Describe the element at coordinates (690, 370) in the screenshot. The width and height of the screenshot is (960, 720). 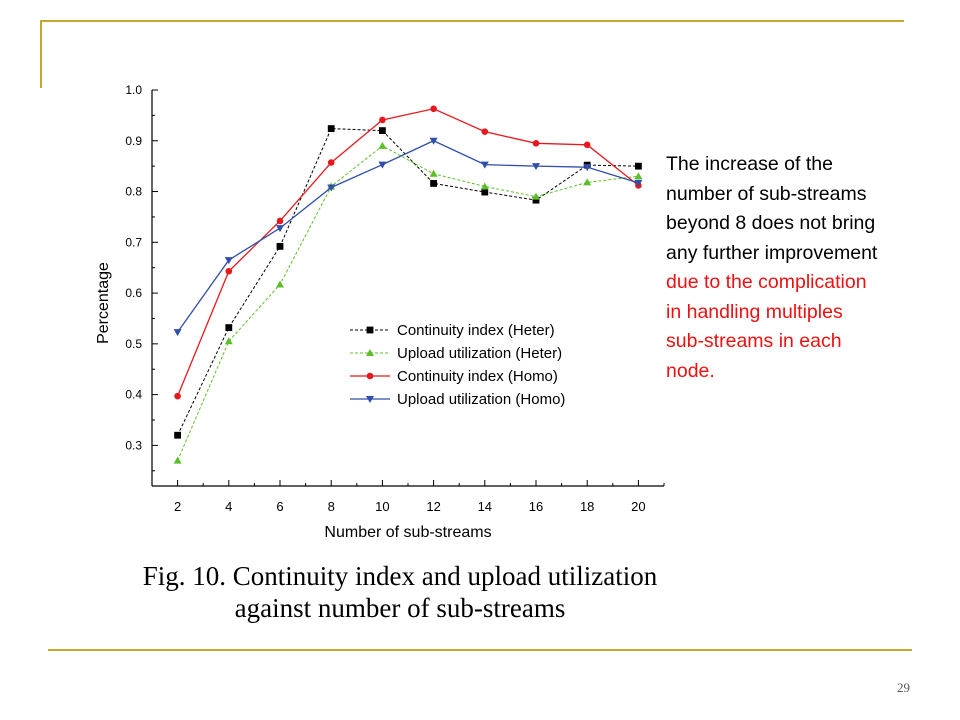
I see `note-line: node.` at that location.